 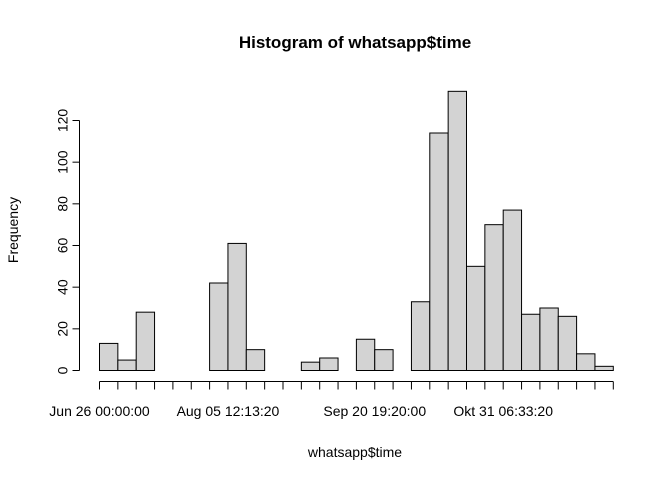 I want to click on x-tick-label: Aug 05 12:13:20, so click(x=228, y=411).